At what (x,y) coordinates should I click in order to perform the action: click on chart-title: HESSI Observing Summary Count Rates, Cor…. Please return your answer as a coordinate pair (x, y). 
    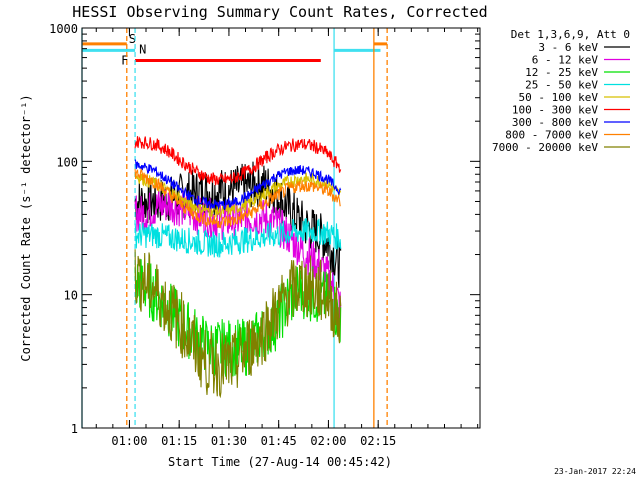
    Looking at the image, I should click on (279, 12).